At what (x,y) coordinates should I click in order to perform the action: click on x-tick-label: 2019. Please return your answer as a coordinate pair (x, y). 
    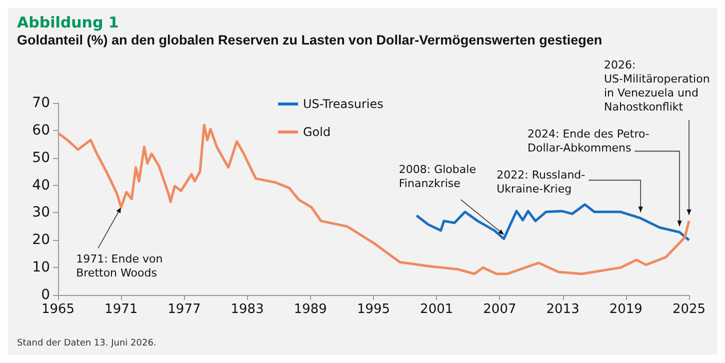
    Looking at the image, I should click on (625, 309).